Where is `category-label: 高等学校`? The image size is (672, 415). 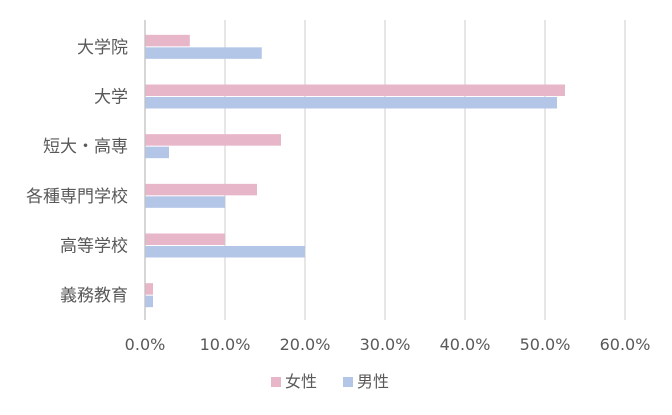
category-label: 高等学校 is located at coordinates (94, 247).